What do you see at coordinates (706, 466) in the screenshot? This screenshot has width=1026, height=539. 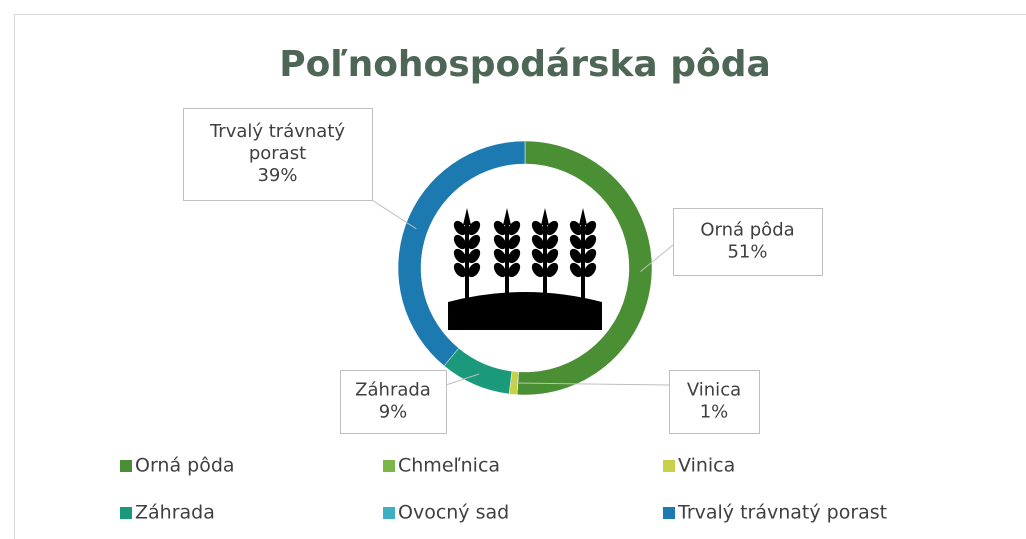 I see `legend-label: Vinica` at bounding box center [706, 466].